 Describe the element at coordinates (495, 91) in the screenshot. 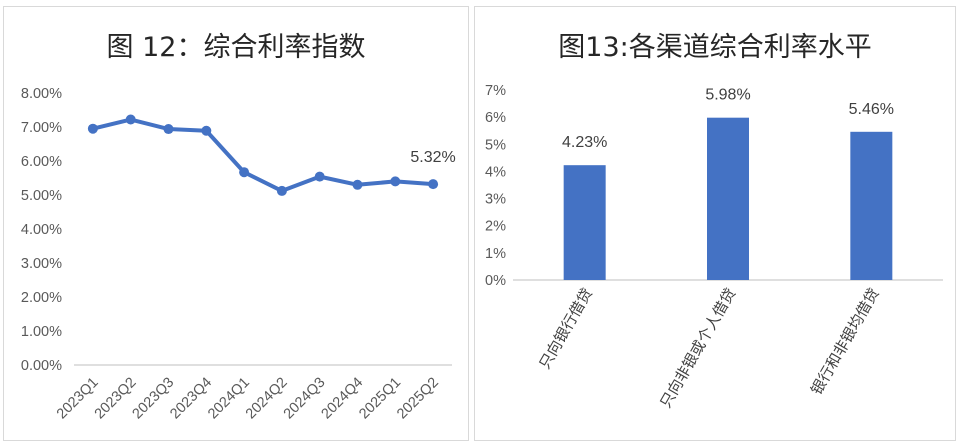

I see `y-tick-label: 7%` at that location.